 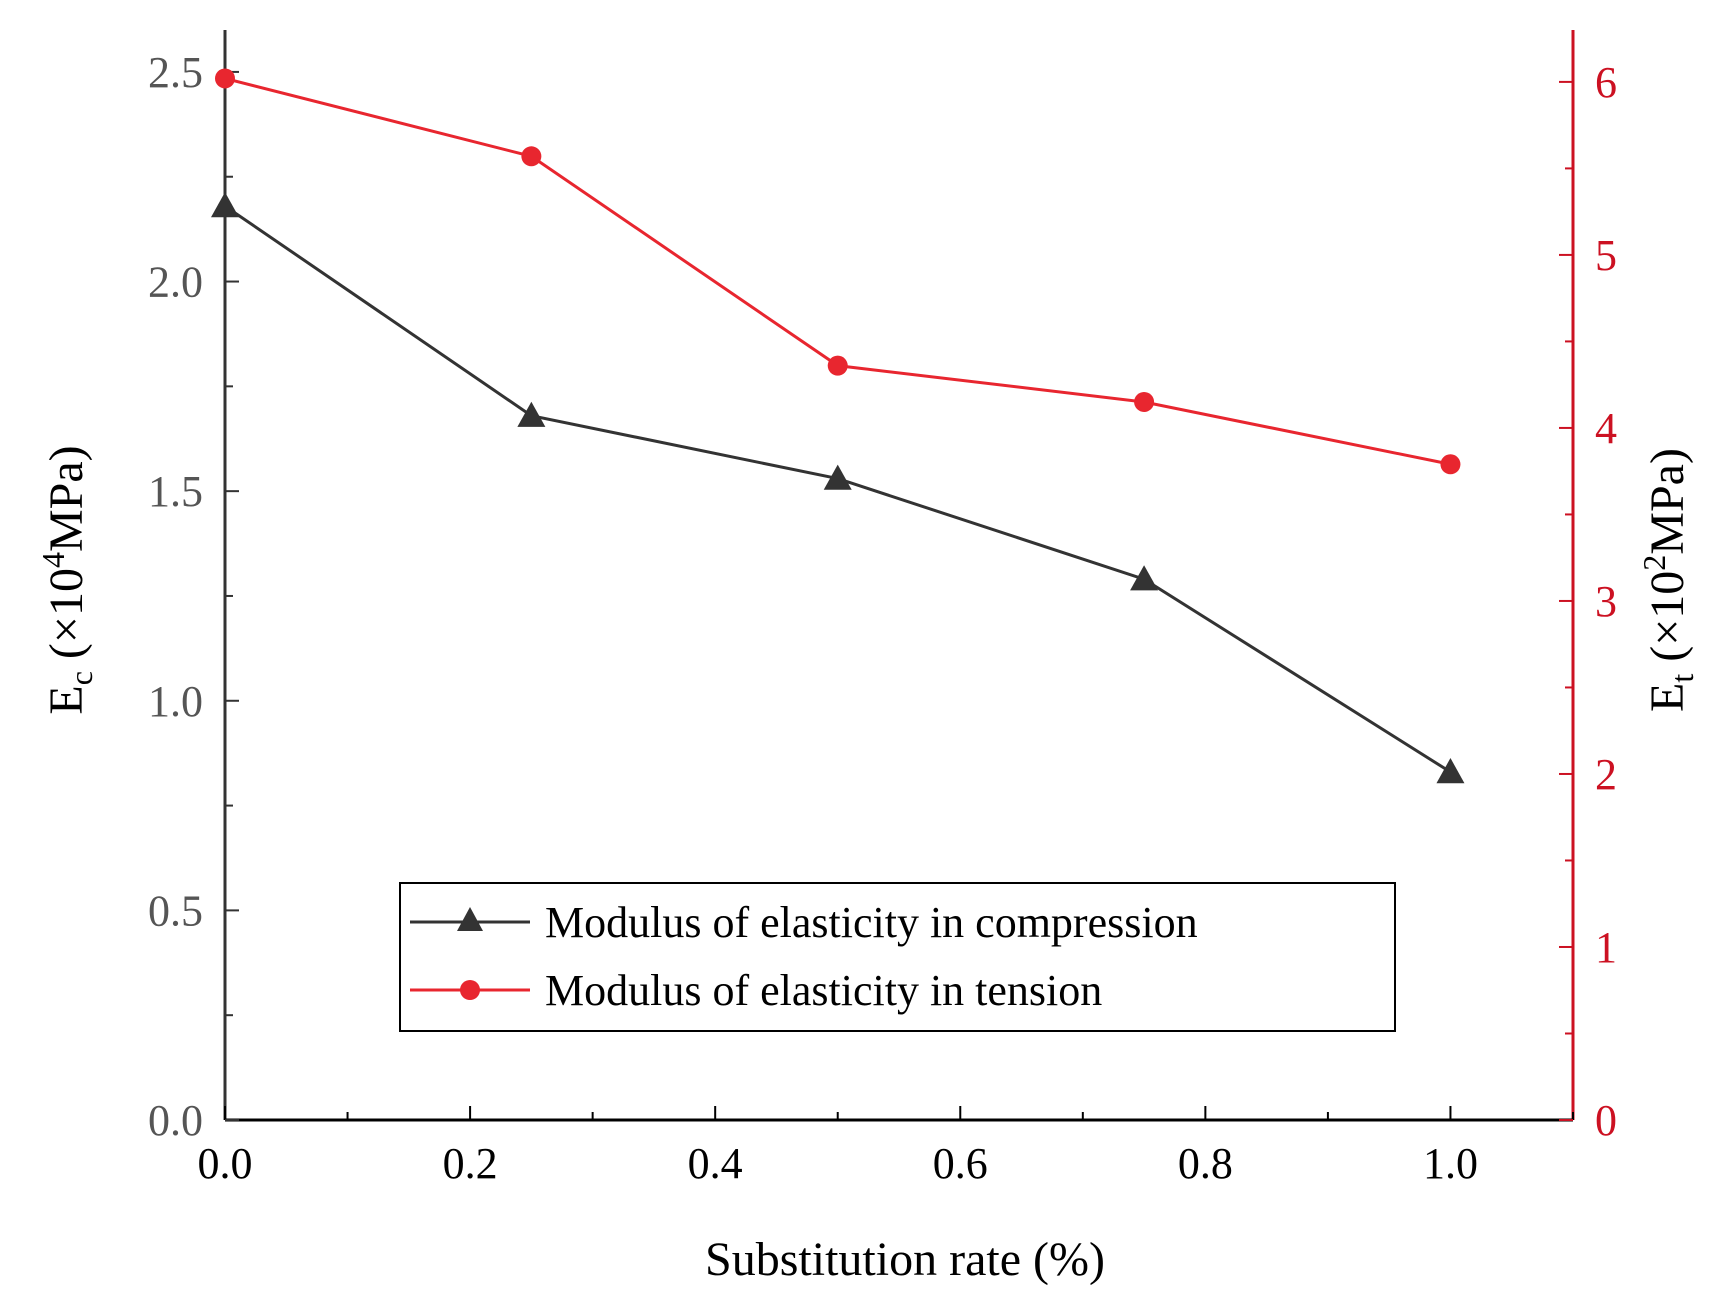 What do you see at coordinates (1205, 1163) in the screenshot?
I see `x-tick-label: 0.8` at bounding box center [1205, 1163].